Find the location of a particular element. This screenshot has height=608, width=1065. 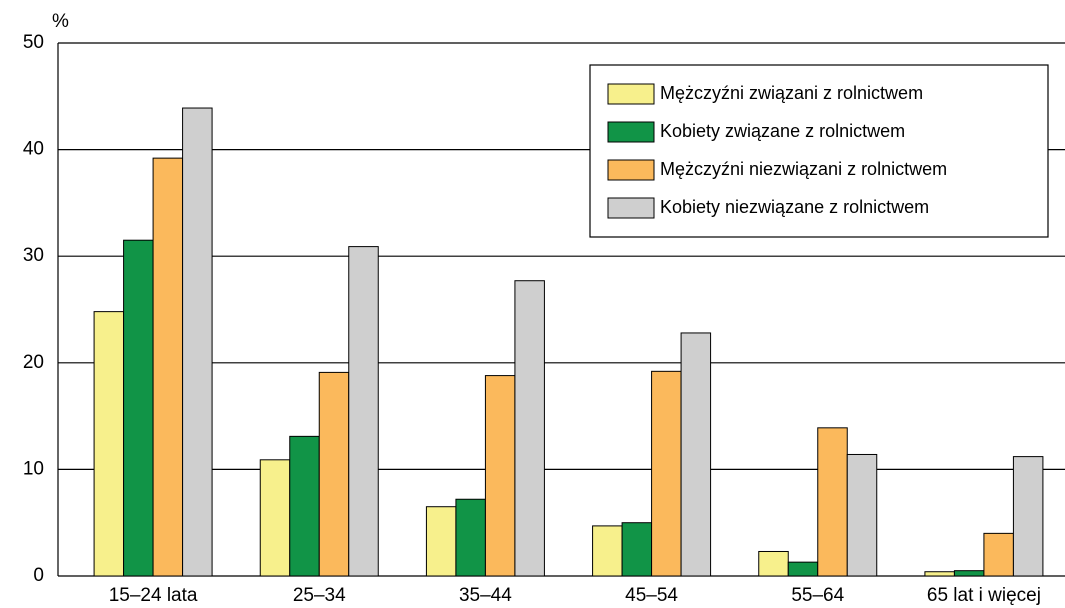

x-tick-label: 45–54 is located at coordinates (651, 595).